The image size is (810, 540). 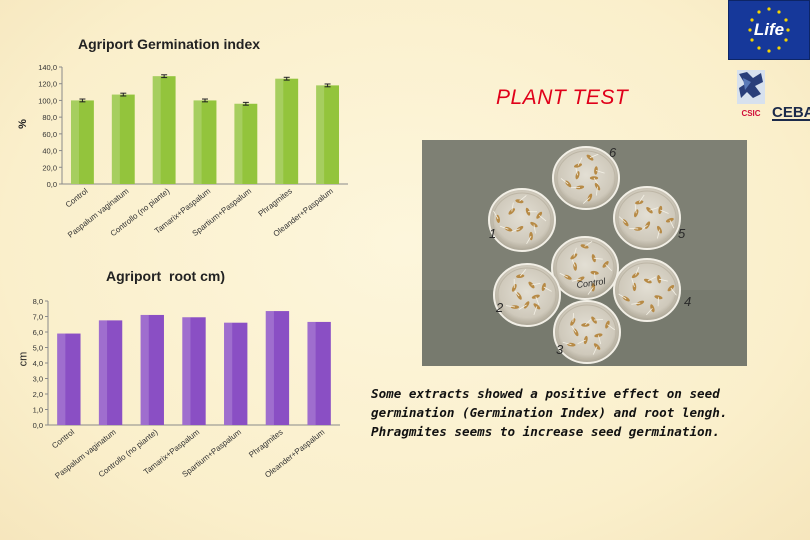 I want to click on cebas-logo: CEBAS, so click(x=790, y=112).